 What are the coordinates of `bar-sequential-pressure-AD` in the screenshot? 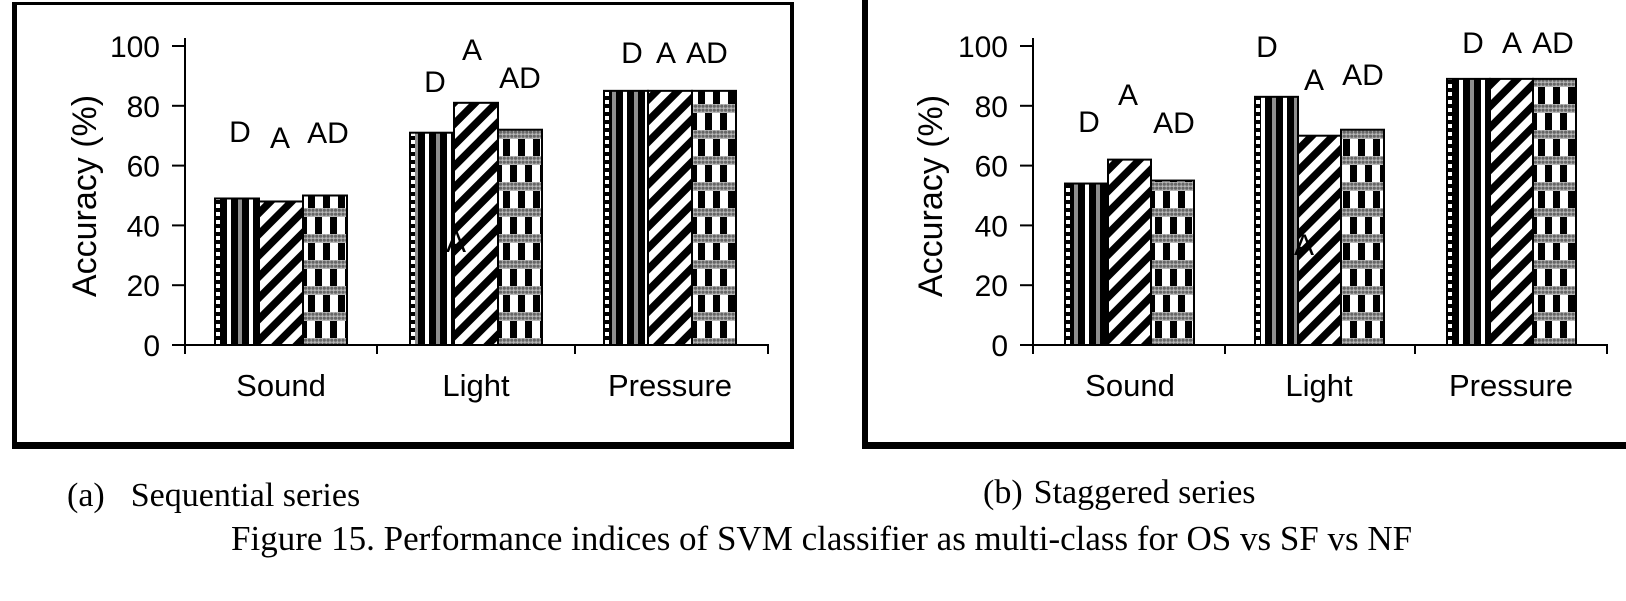 It's located at (714, 217).